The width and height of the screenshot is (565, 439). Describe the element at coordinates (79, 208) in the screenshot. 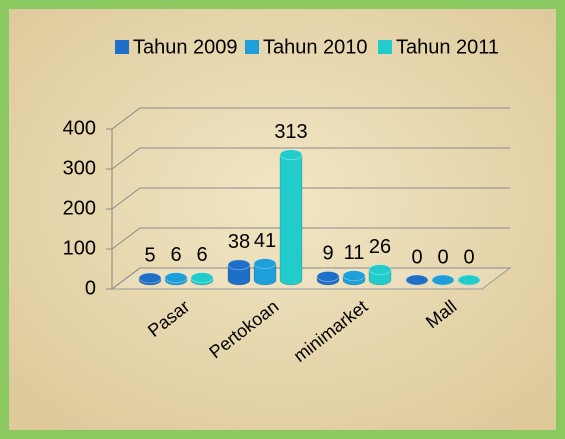

I see `y-tick-label: 200` at that location.